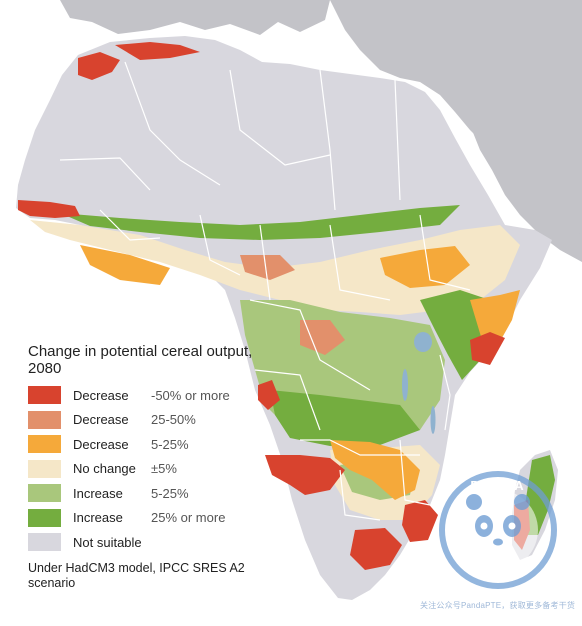 The image size is (582, 626). Describe the element at coordinates (107, 542) in the screenshot. I see `legend-label: Not suitable` at that location.